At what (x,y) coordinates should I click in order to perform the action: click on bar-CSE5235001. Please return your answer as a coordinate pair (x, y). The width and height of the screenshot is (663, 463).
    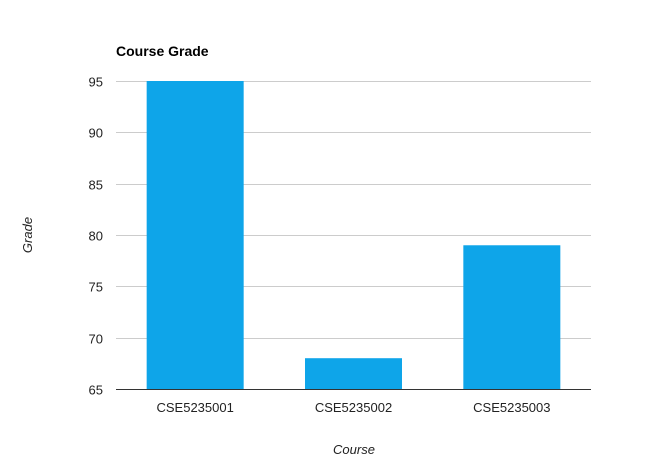
    Looking at the image, I should click on (195, 235).